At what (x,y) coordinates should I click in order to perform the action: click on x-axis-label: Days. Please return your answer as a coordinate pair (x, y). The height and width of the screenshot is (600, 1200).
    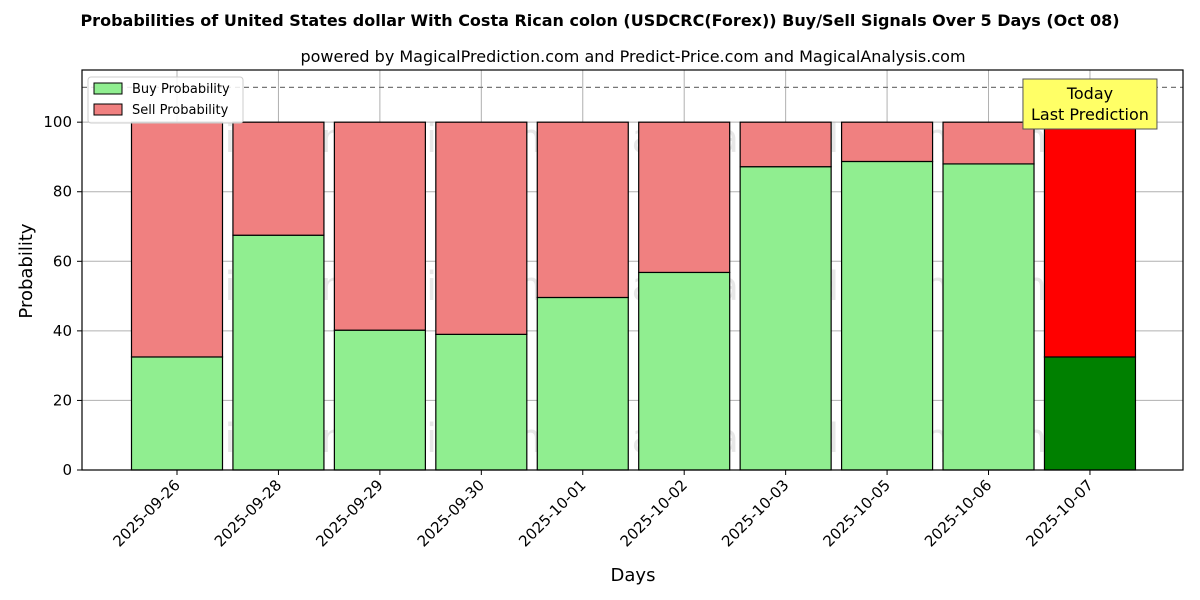
    Looking at the image, I should click on (633, 575).